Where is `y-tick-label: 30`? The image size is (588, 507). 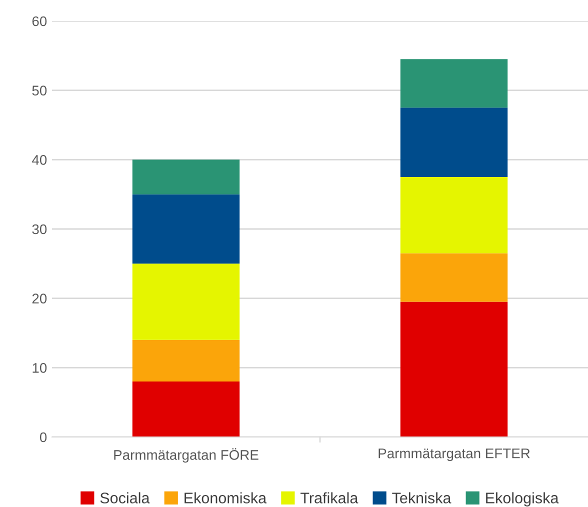
y-tick-label: 30 is located at coordinates (39, 229).